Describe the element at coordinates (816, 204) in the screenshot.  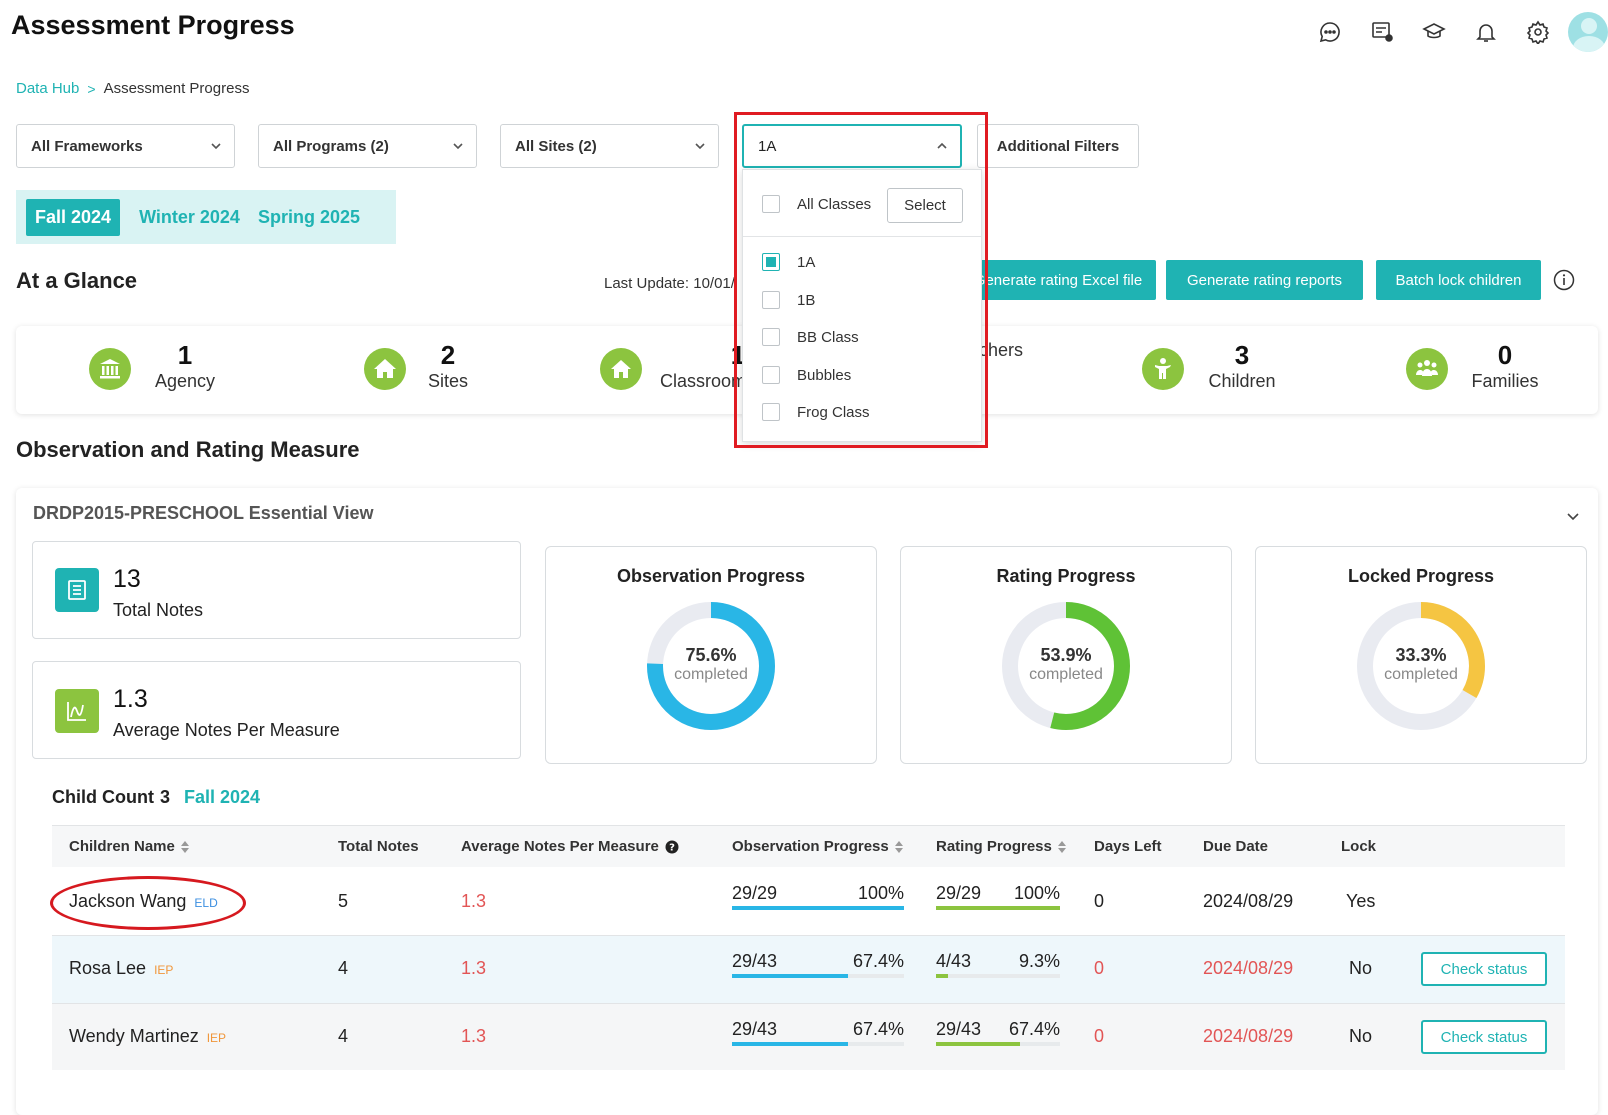
I see `all-classes-option: All Classes` at that location.